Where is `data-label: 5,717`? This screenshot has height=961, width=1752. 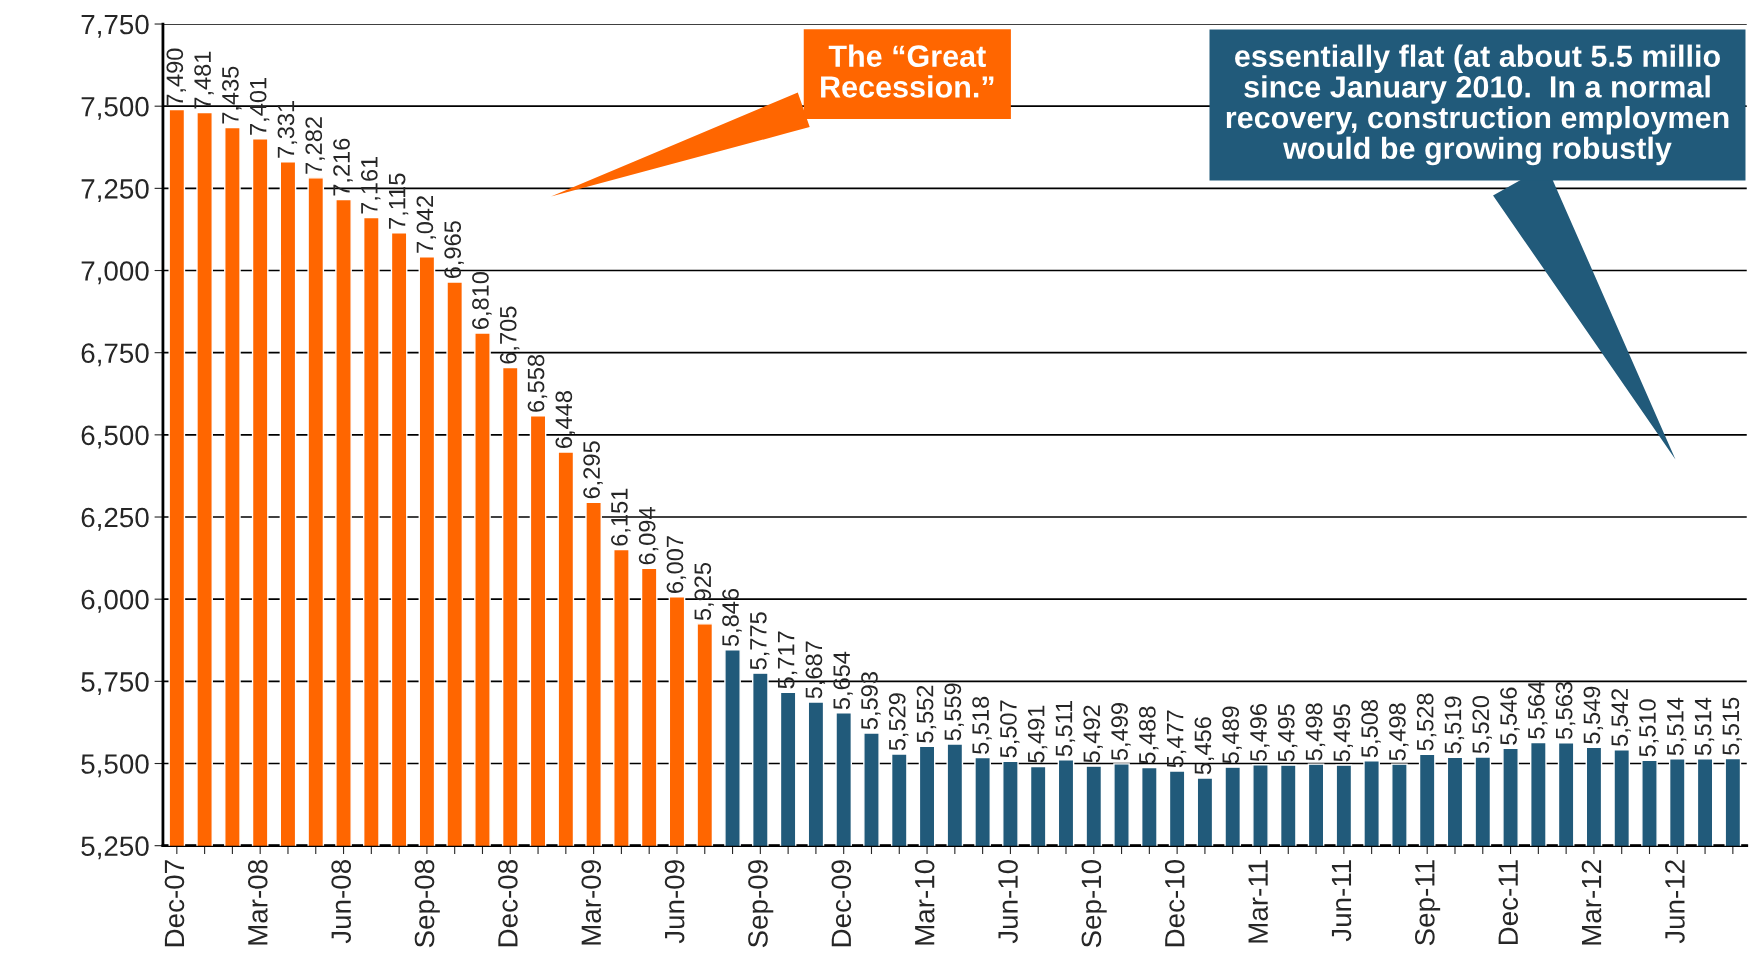
data-label: 5,717 is located at coordinates (787, 660).